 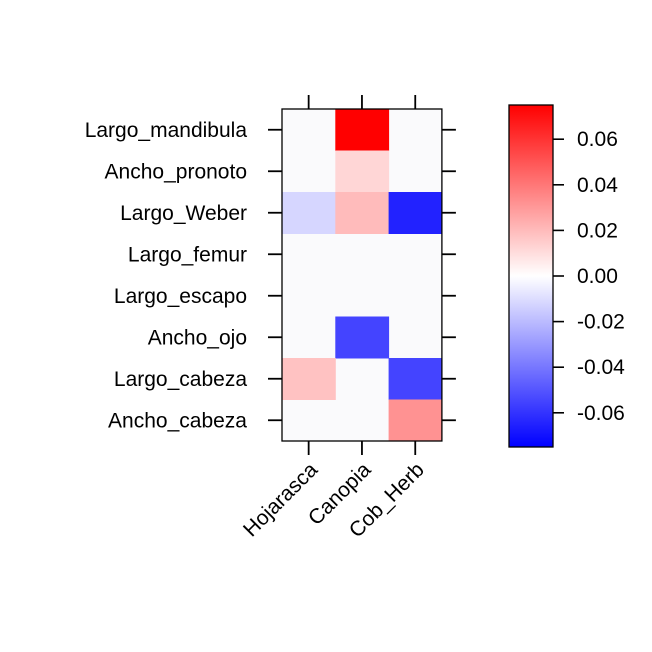 What do you see at coordinates (531, 276) in the screenshot?
I see `colorbar-gradient` at bounding box center [531, 276].